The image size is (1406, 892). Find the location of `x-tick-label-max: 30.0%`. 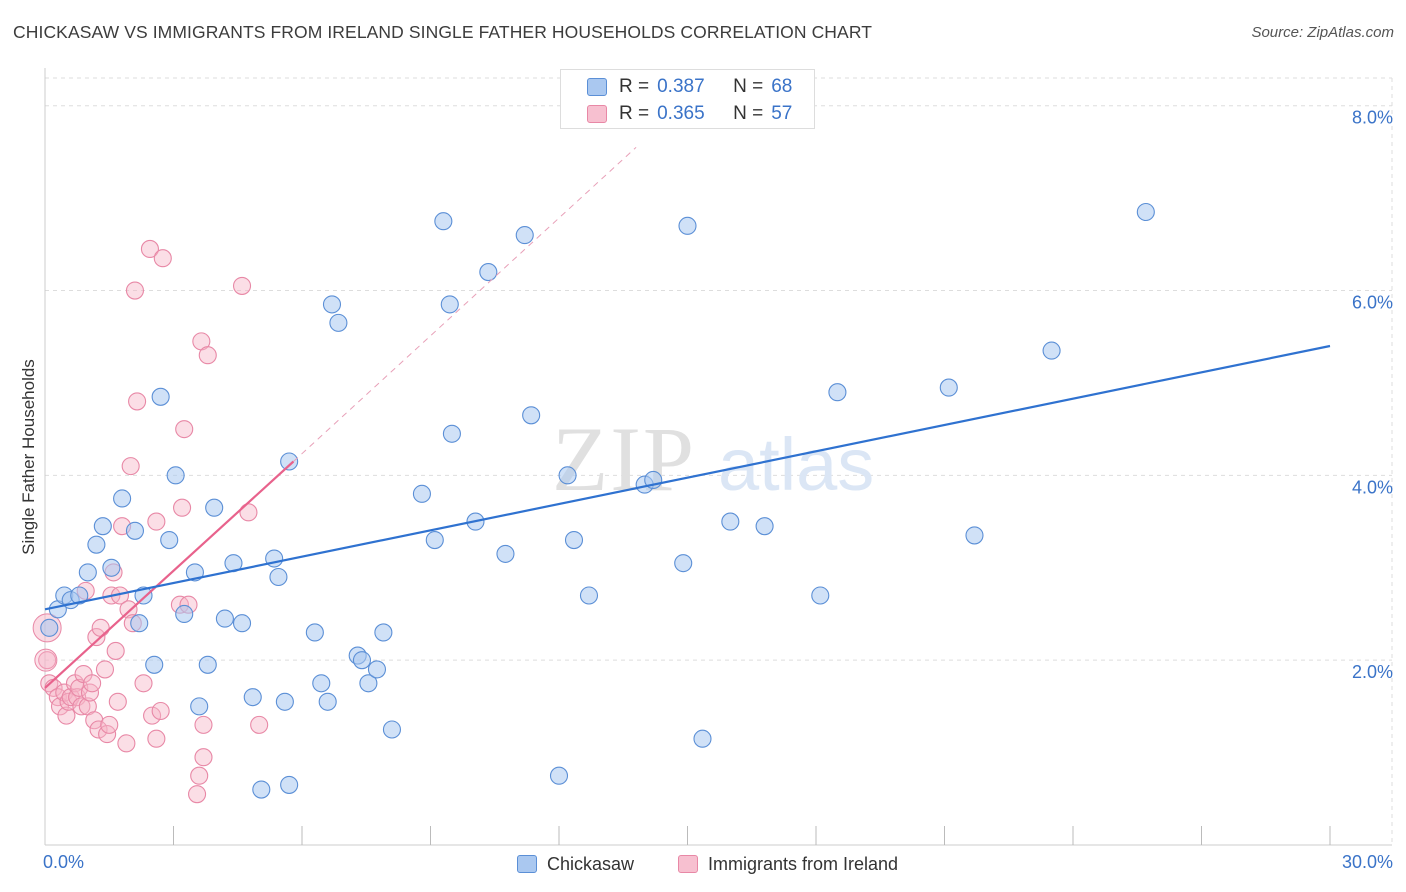

x-tick-label-max: 30.0% is located at coordinates (1367, 862).